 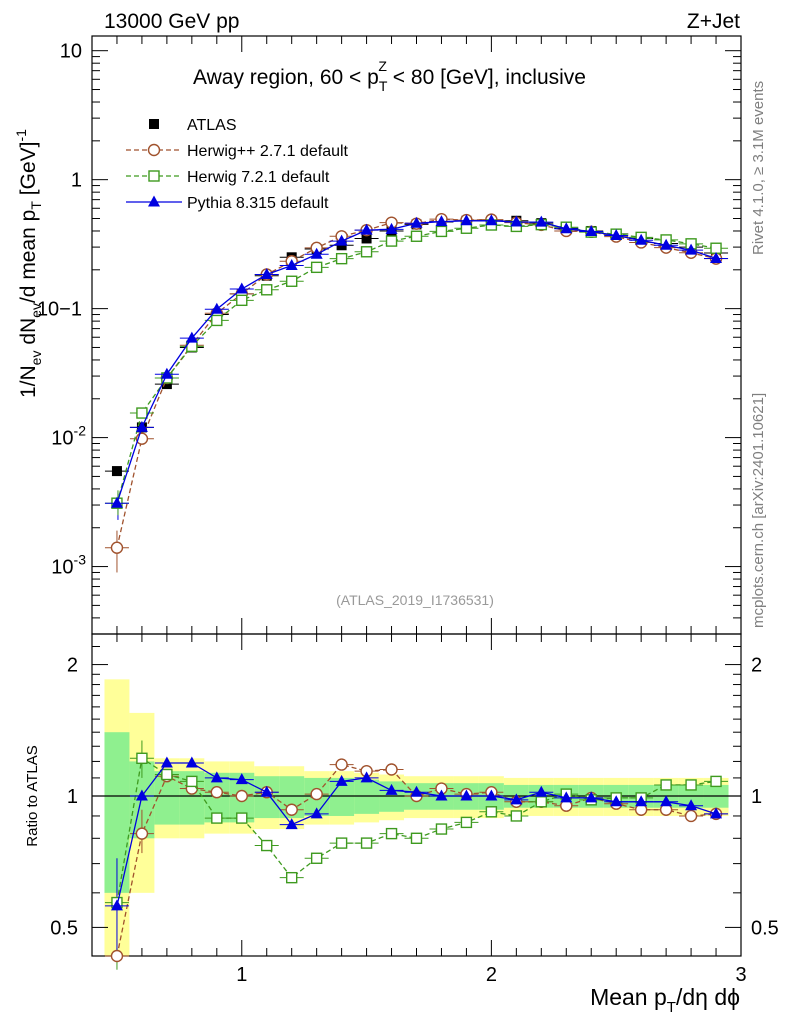 What do you see at coordinates (72, 797) in the screenshot?
I see `ratio-y-tick-label: 1` at bounding box center [72, 797].